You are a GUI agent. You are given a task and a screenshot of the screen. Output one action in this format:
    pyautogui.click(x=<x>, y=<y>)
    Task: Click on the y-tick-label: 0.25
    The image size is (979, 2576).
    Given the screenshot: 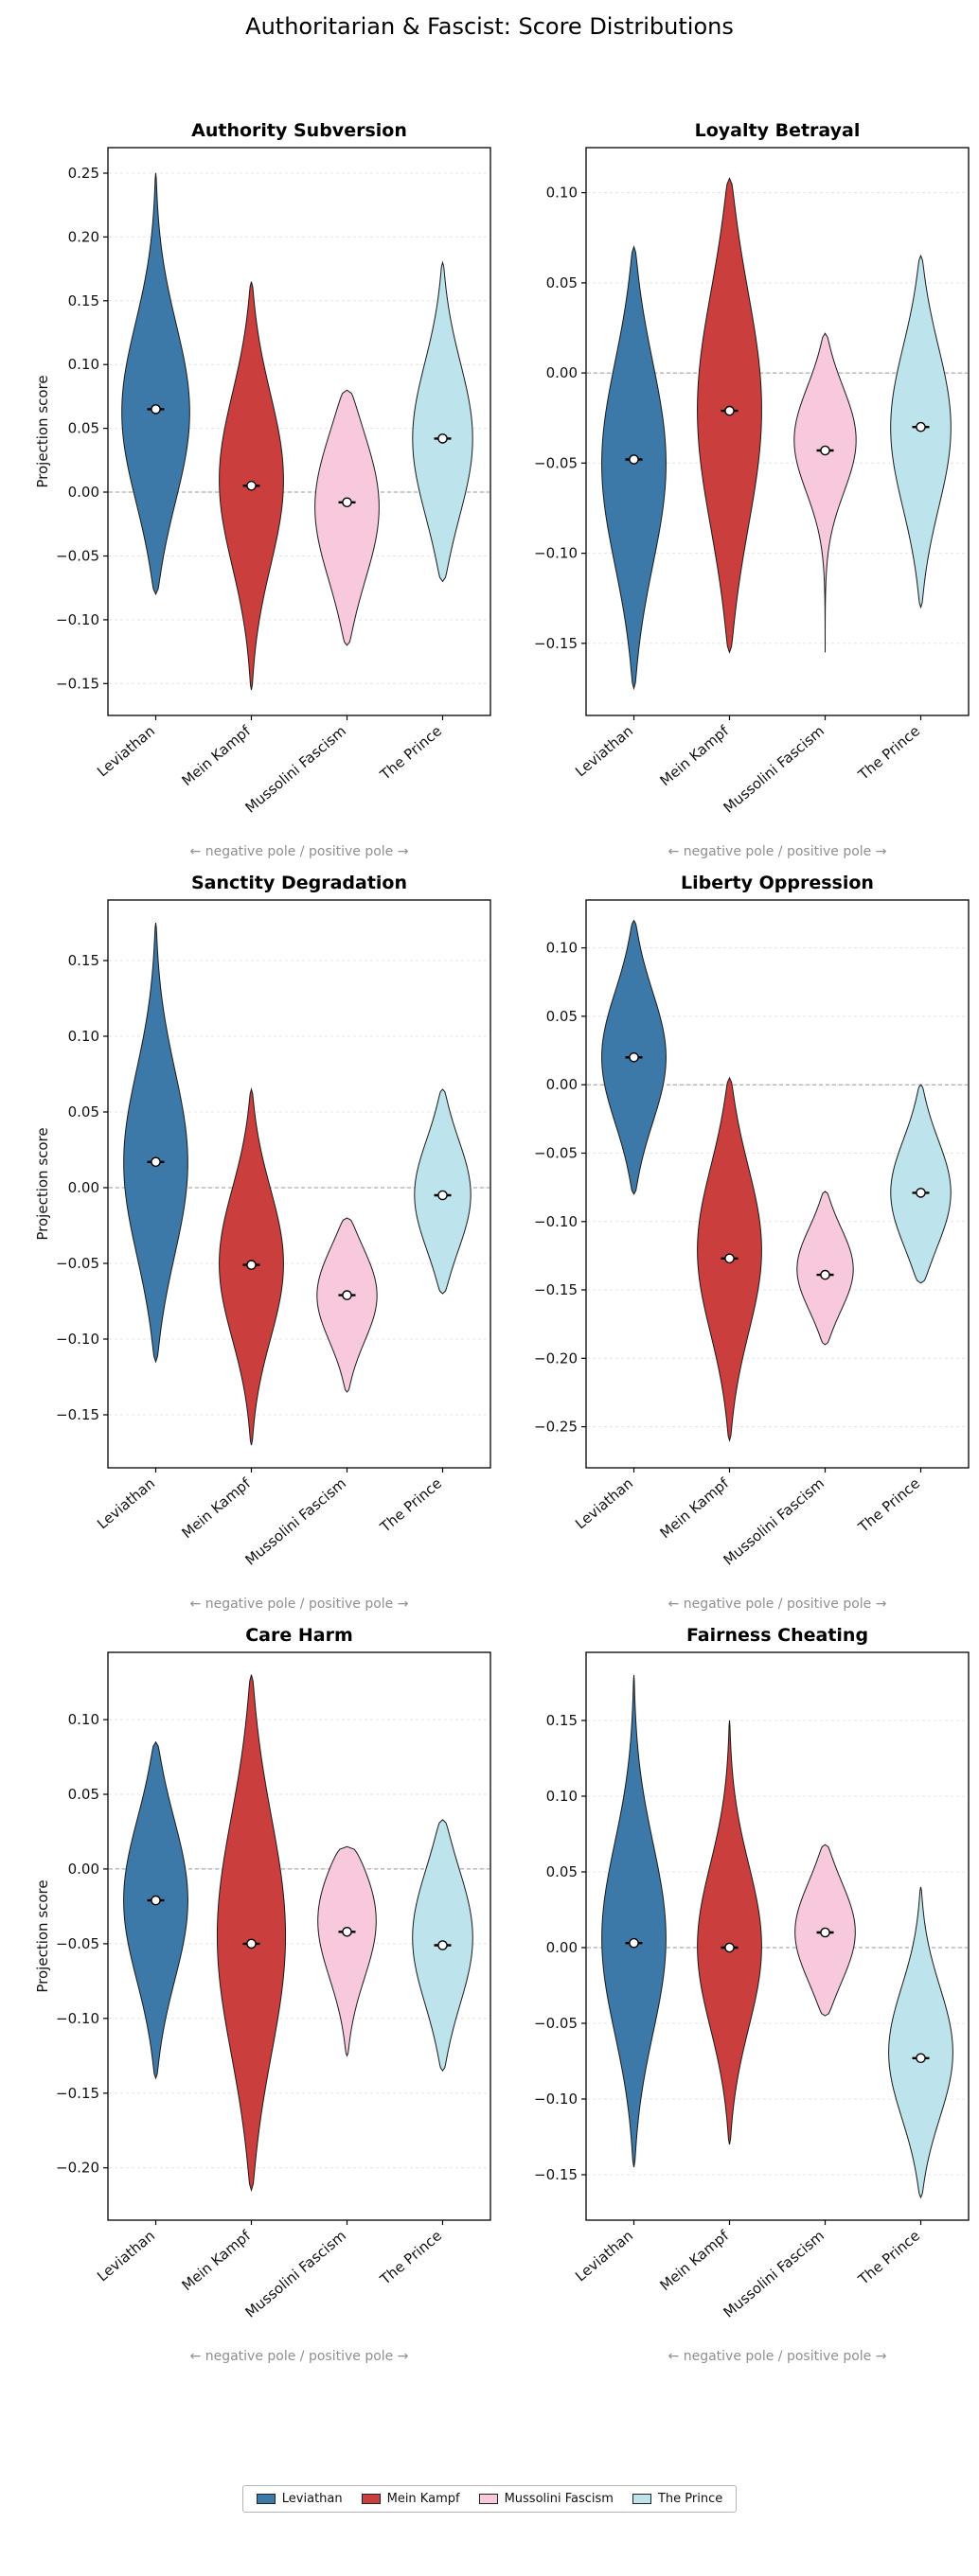 What is the action you would take?
    pyautogui.click(x=83, y=173)
    